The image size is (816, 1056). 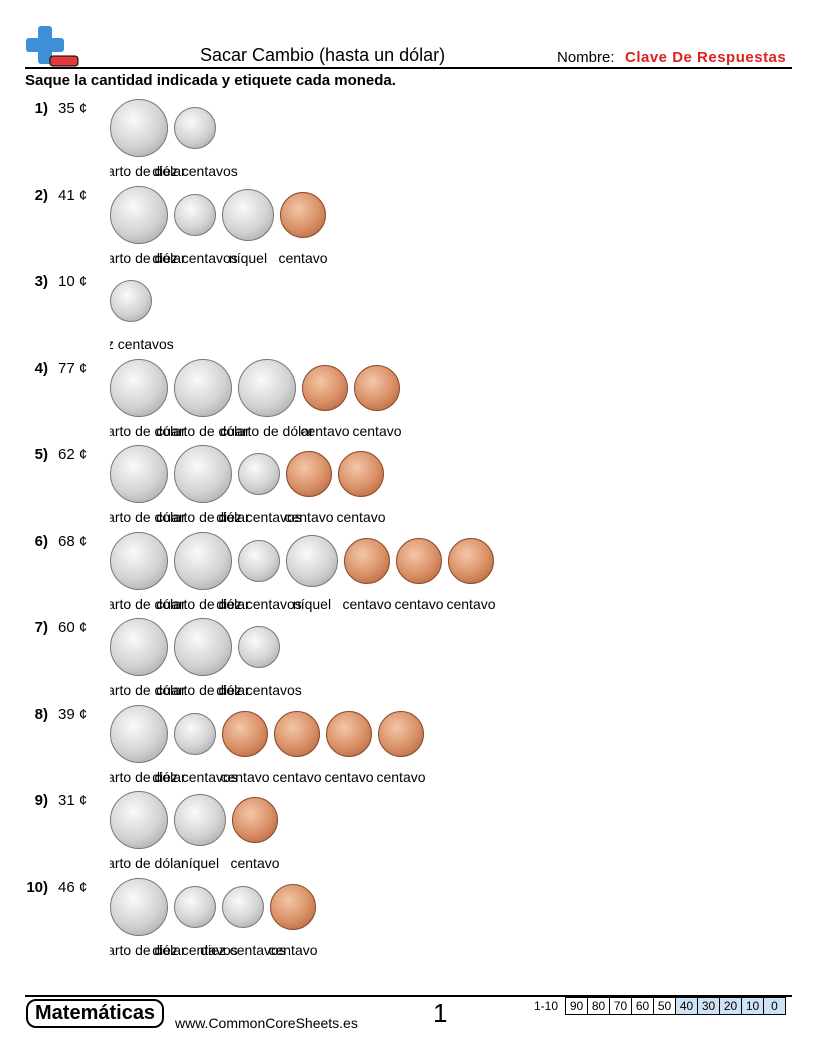 I want to click on footer-rule, so click(x=408, y=996).